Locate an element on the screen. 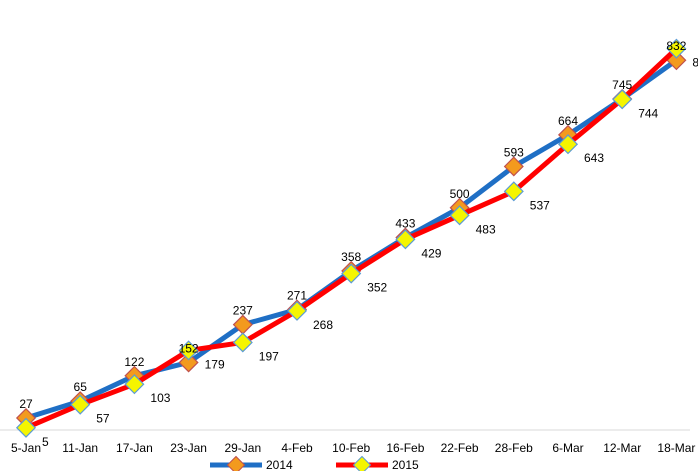 The width and height of the screenshot is (698, 471). data-label-2015: 57 is located at coordinates (103, 419).